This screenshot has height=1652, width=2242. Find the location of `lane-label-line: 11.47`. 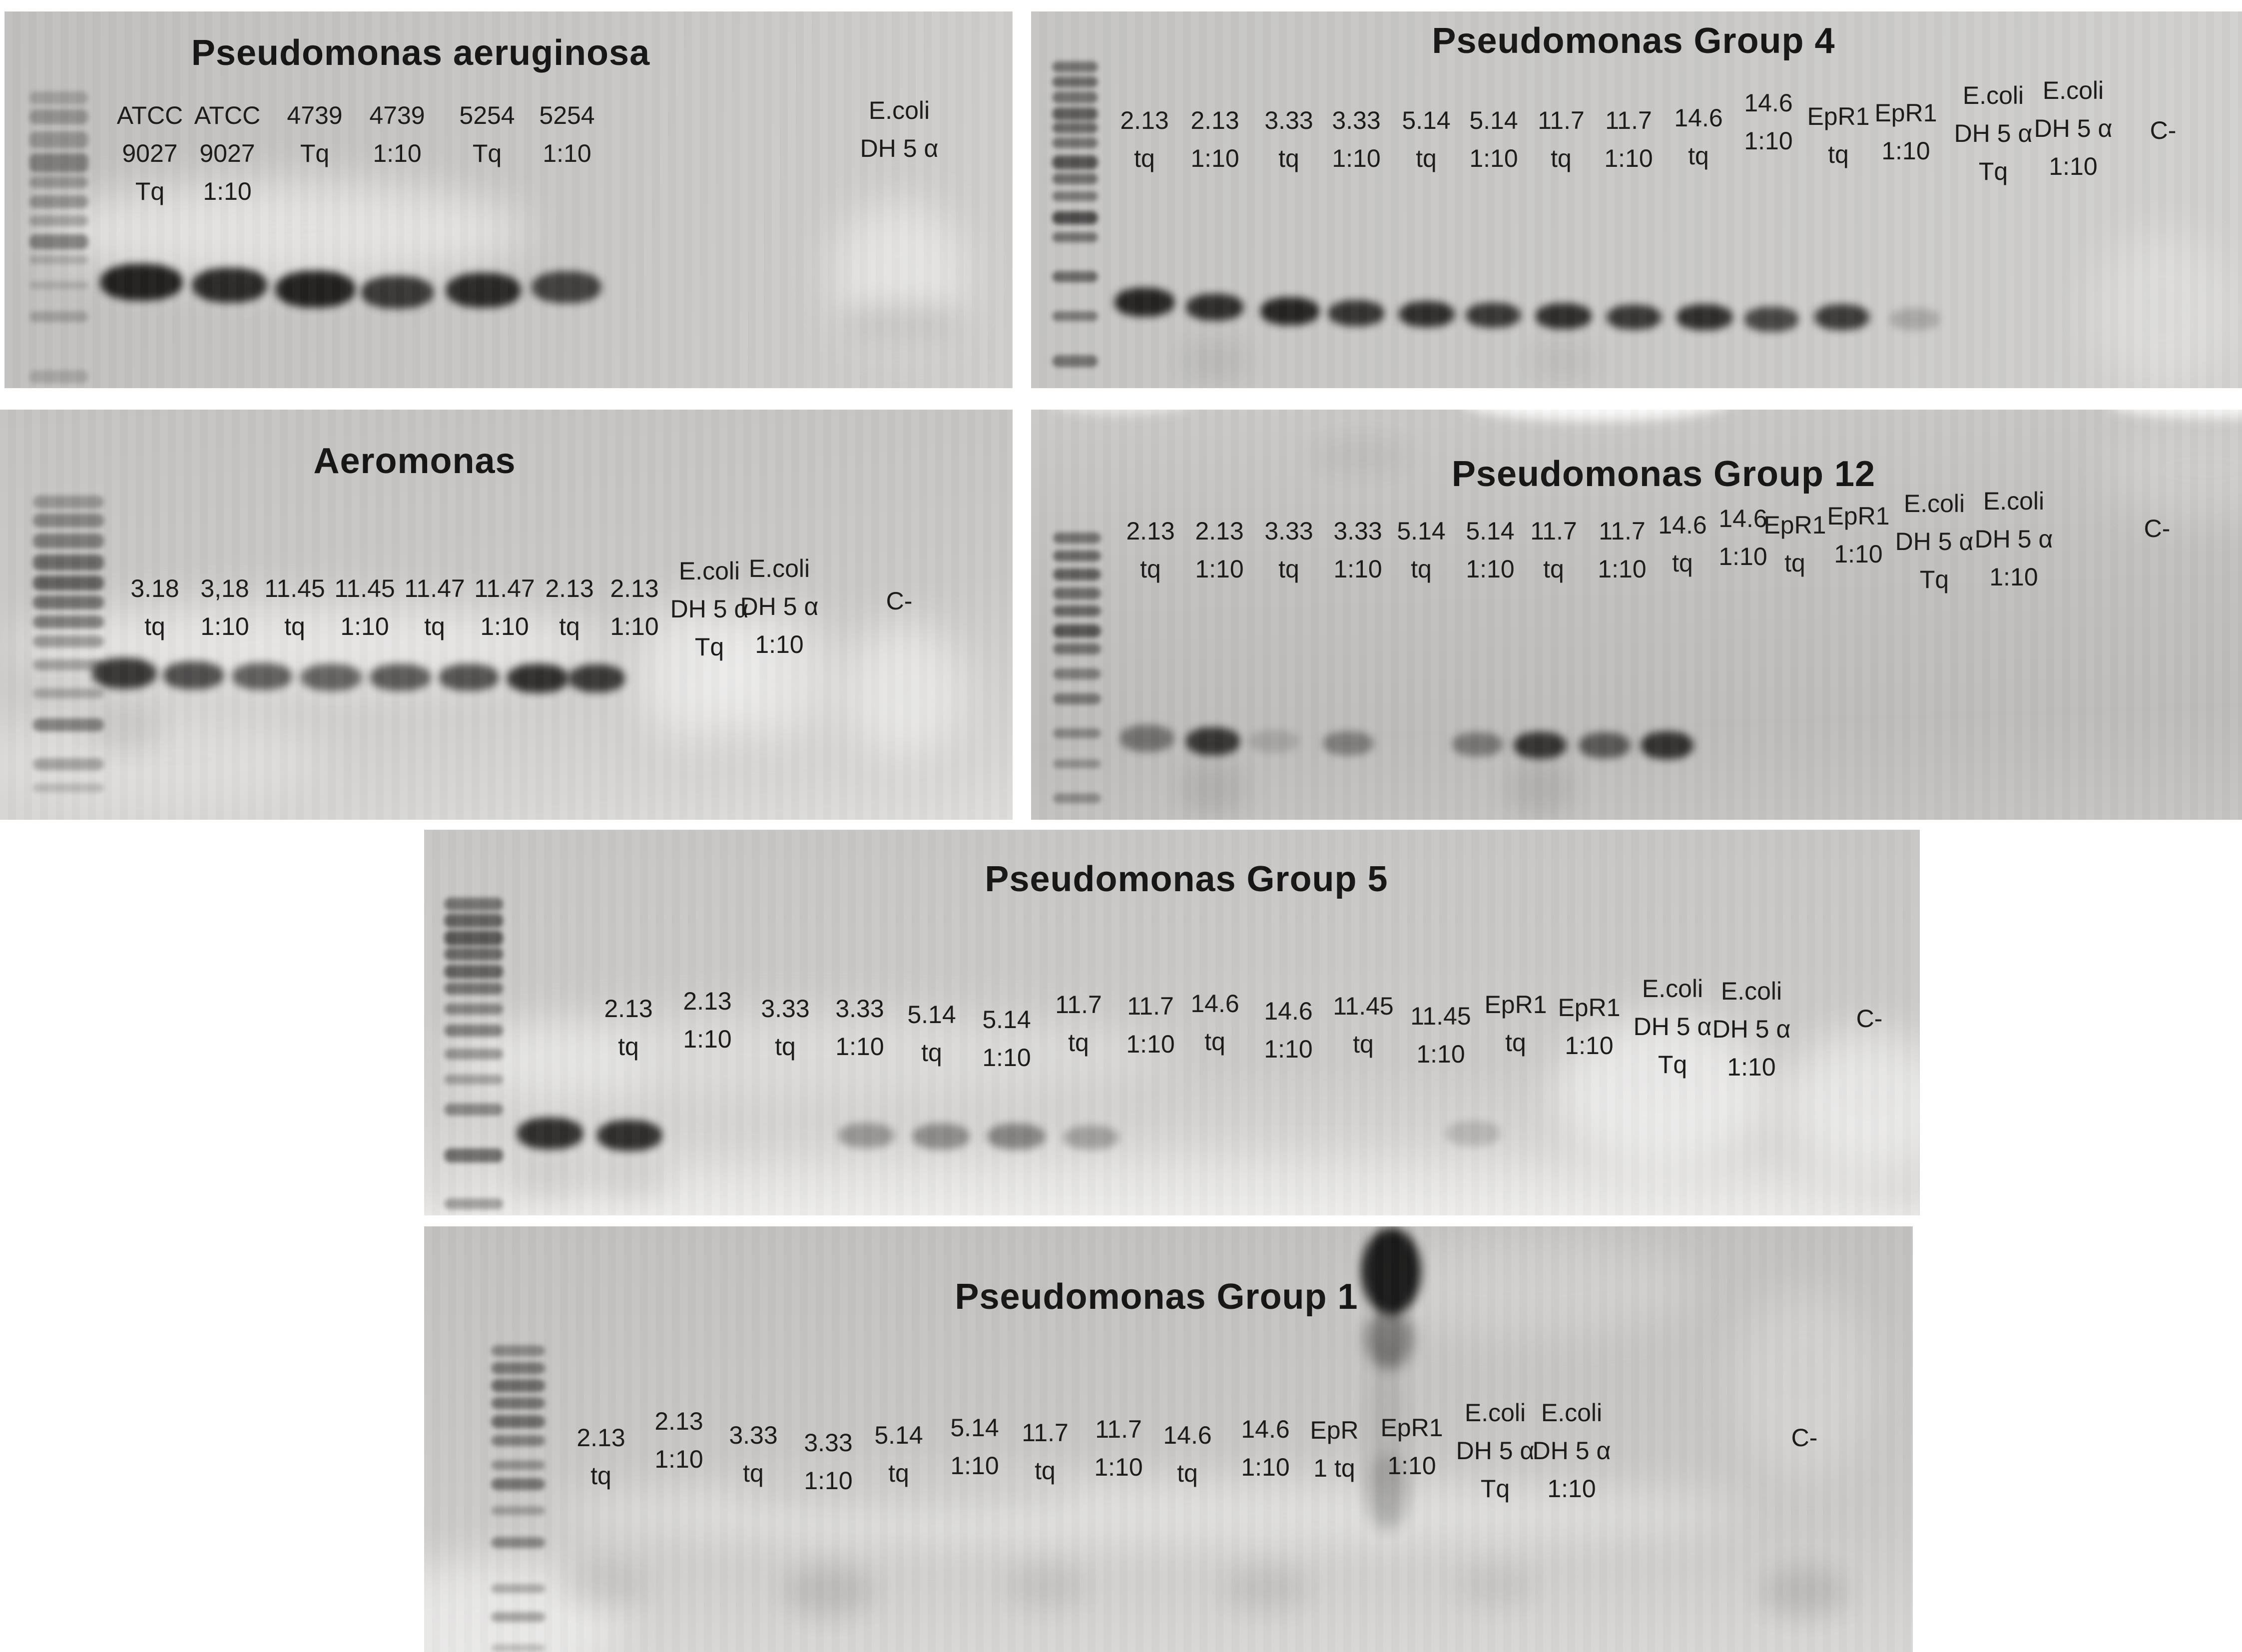

lane-label-line: 11.47 is located at coordinates (434, 588).